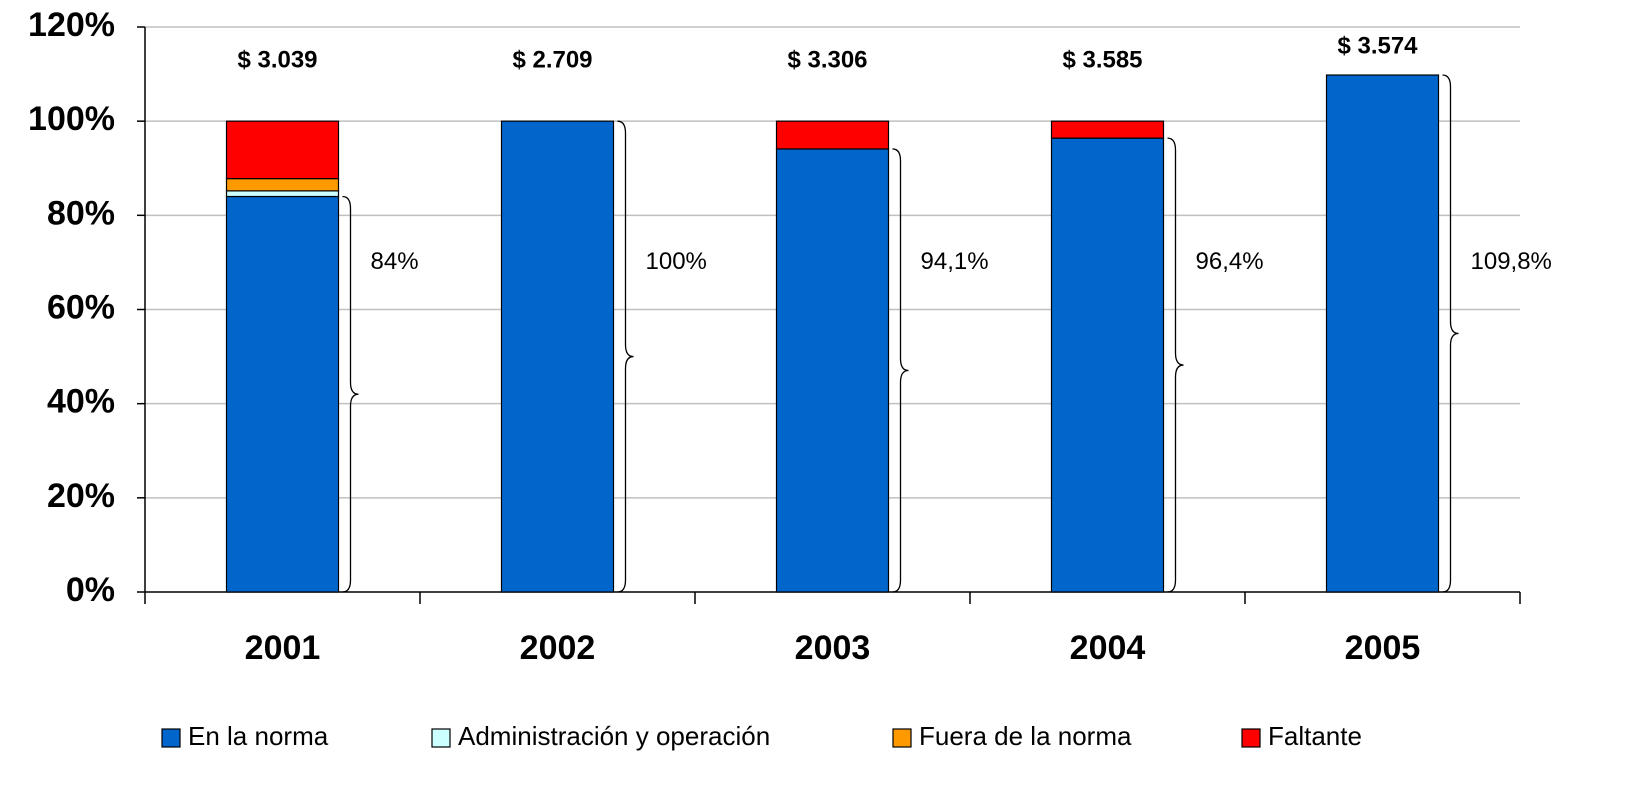 Image resolution: width=1645 pixels, height=789 pixels. What do you see at coordinates (1315, 736) in the screenshot?
I see `legend-label: Faltante` at bounding box center [1315, 736].